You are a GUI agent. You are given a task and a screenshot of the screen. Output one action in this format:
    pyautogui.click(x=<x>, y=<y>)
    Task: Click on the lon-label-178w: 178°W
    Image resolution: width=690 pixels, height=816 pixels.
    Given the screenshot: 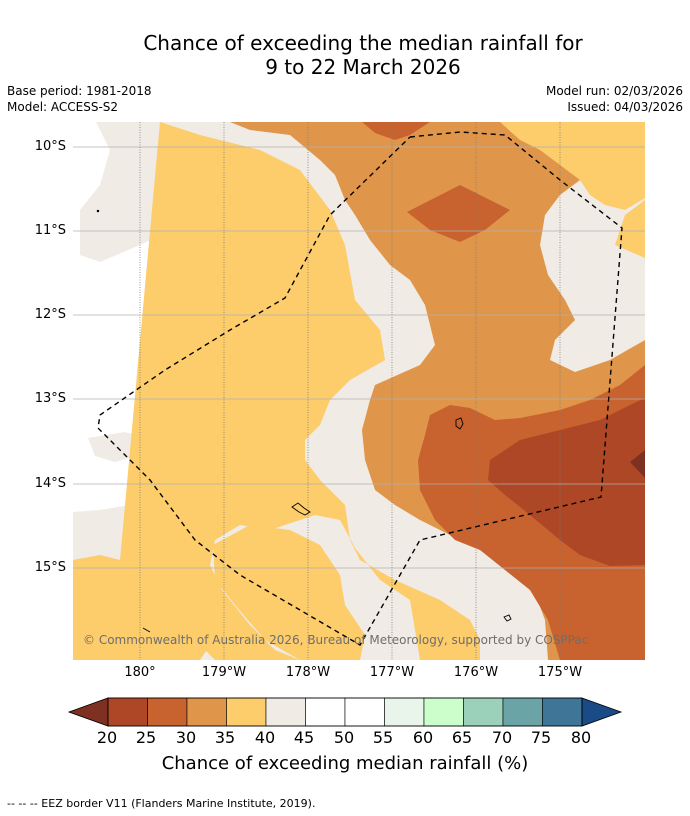 What is the action you would take?
    pyautogui.click(x=308, y=672)
    